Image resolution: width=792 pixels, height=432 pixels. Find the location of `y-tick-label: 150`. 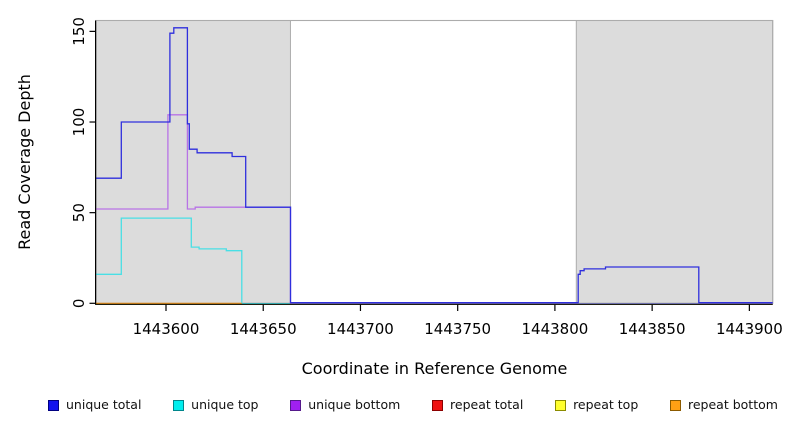

y-tick-label: 150 is located at coordinates (79, 31).